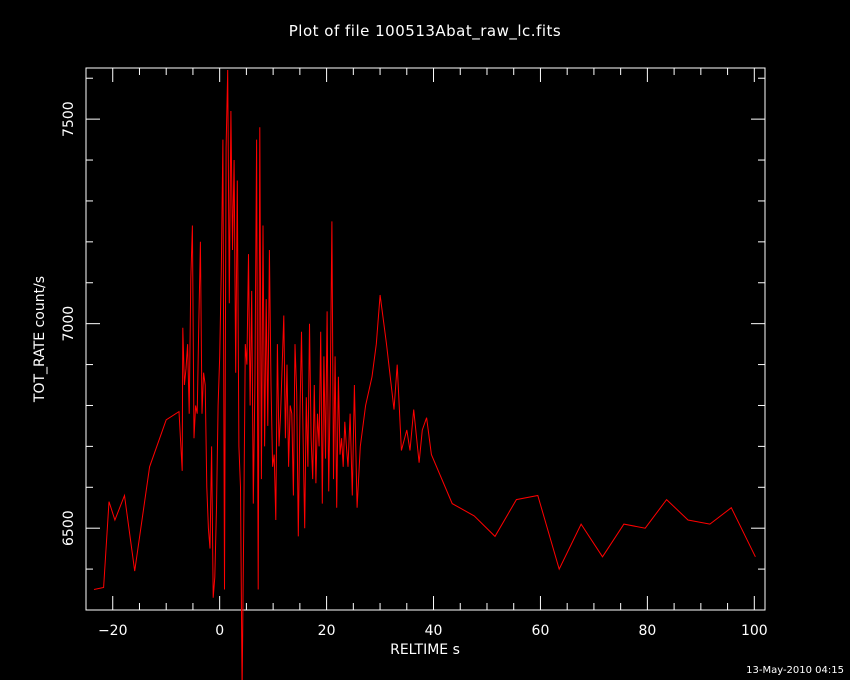  I want to click on y-tick-label: 7500, so click(69, 119).